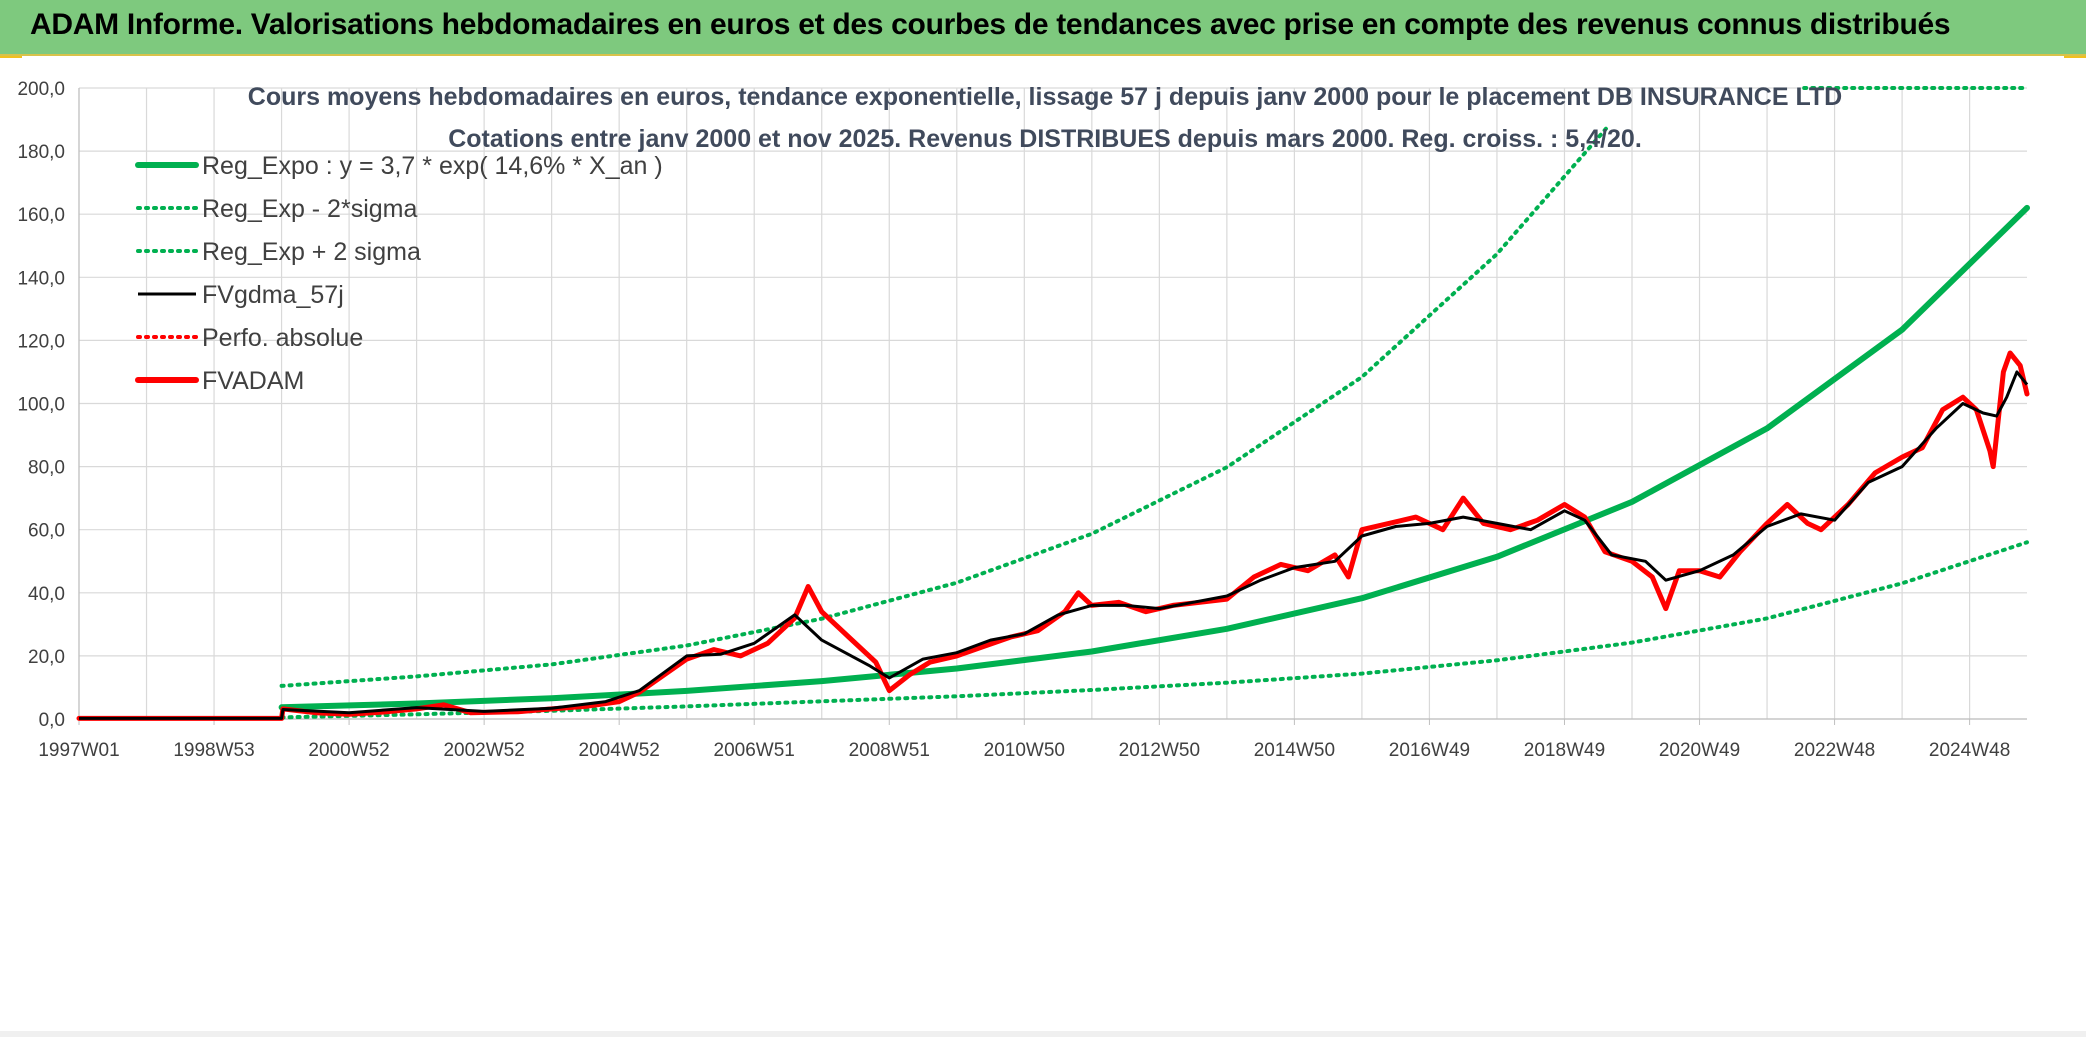 The width and height of the screenshot is (2086, 1037). Describe the element at coordinates (46, 594) in the screenshot. I see `y-tick-label: 40,0` at that location.